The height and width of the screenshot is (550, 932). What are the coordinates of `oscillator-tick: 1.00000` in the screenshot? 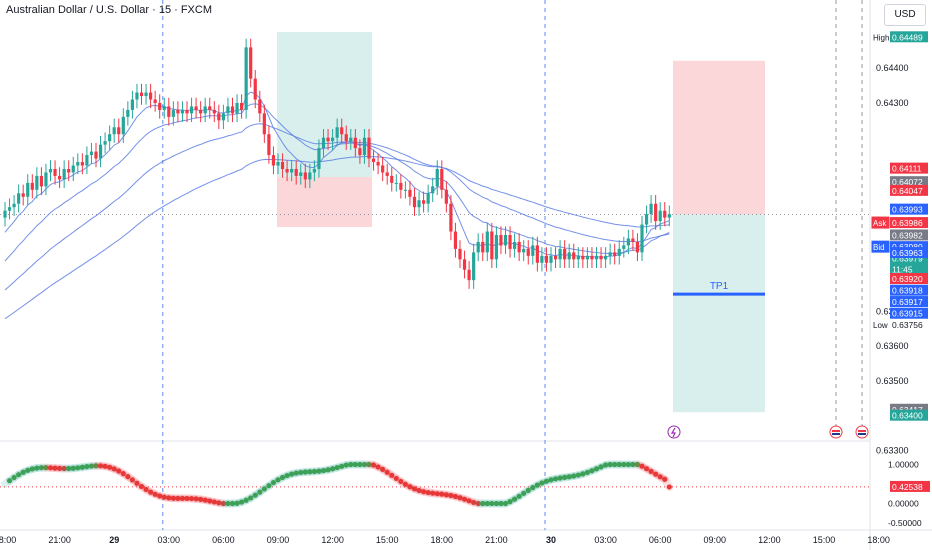 It's located at (903, 465).